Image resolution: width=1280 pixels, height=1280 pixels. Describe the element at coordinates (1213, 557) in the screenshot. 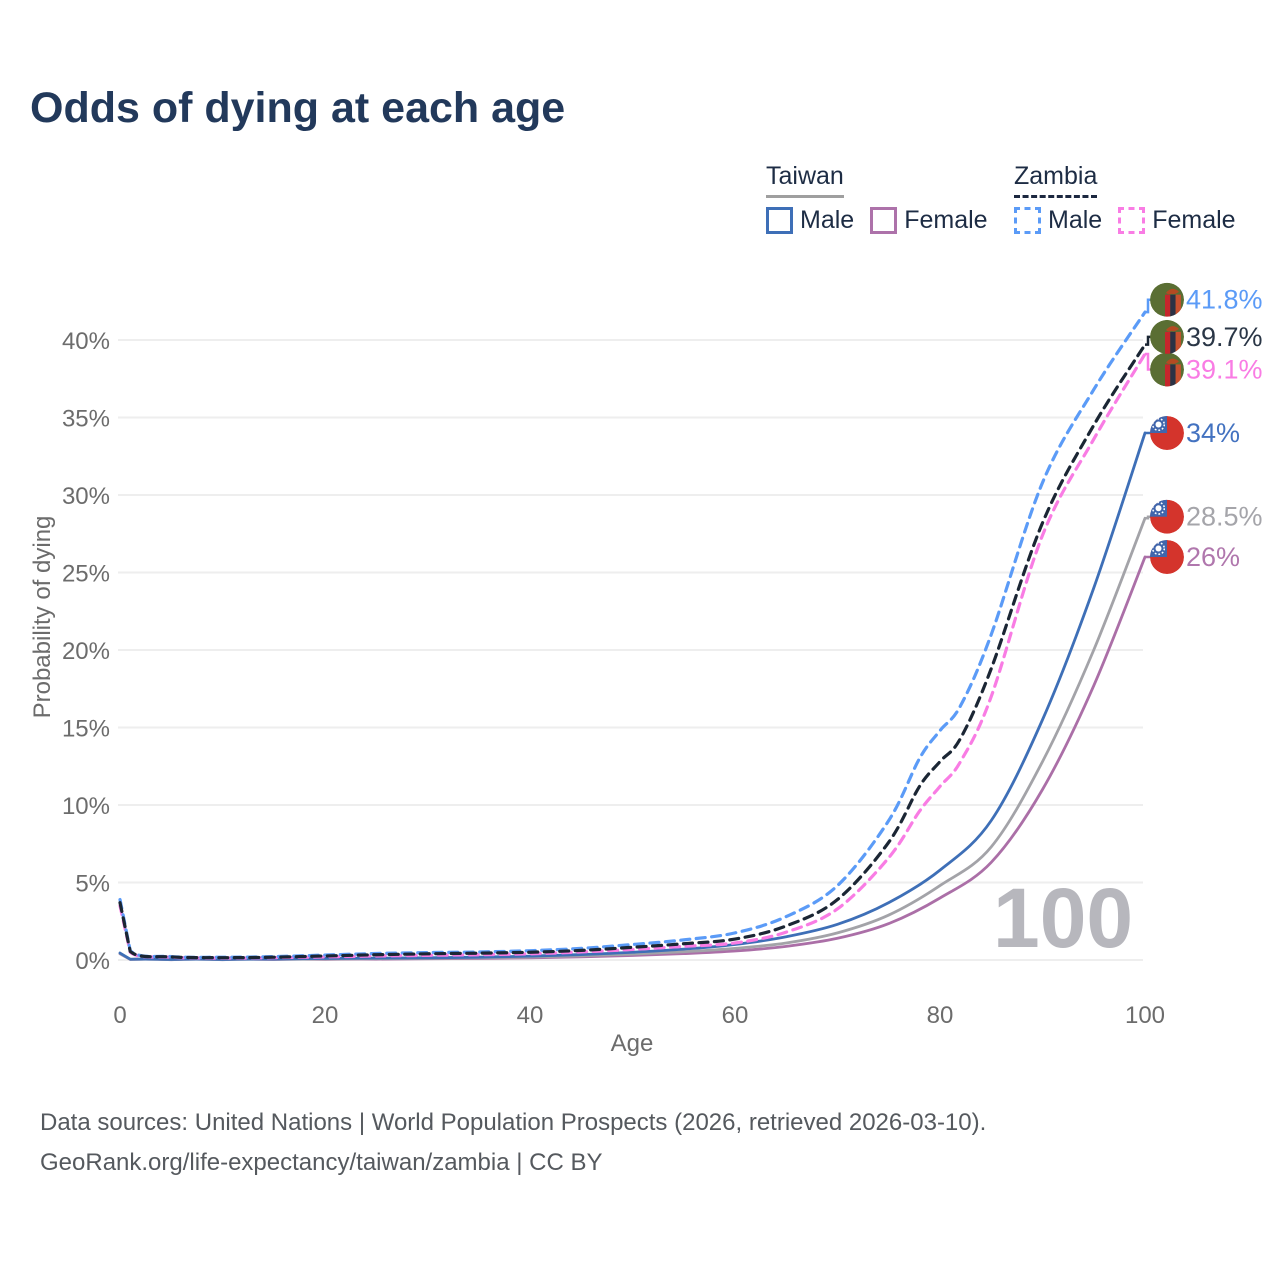

I see `end-label-taiwan-female: 26%` at that location.